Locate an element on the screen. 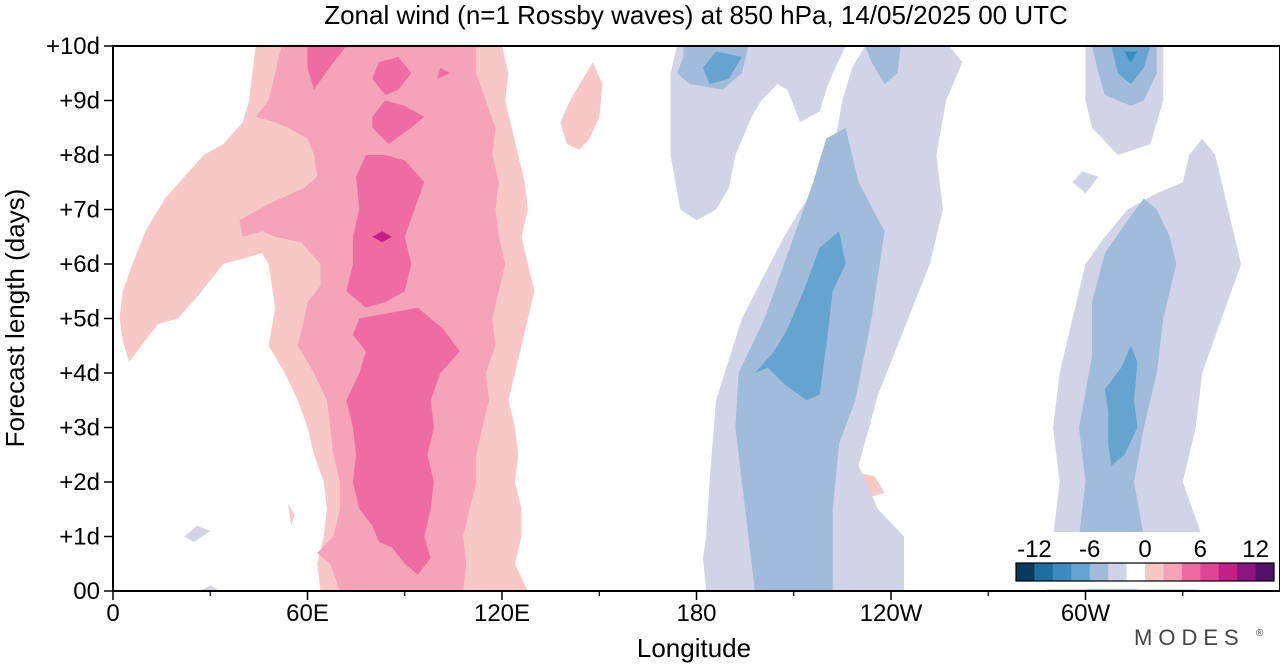 This screenshot has width=1280, height=664. y-tick-label: +8d is located at coordinates (79, 155).